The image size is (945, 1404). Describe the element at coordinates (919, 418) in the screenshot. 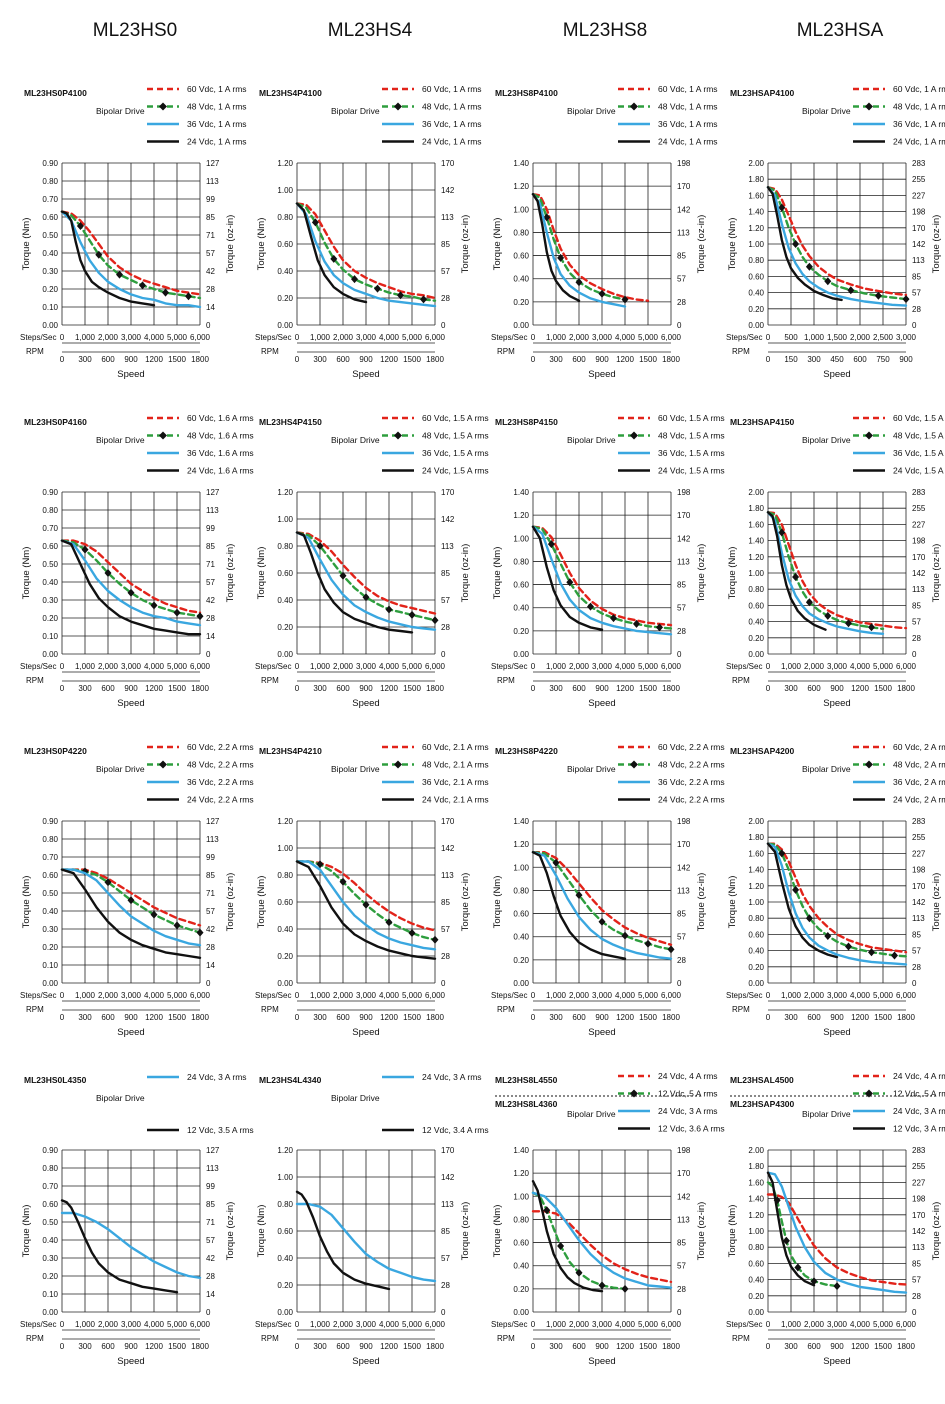

I see `legend-entry: 60 Vdc, 1.5 A rms` at that location.